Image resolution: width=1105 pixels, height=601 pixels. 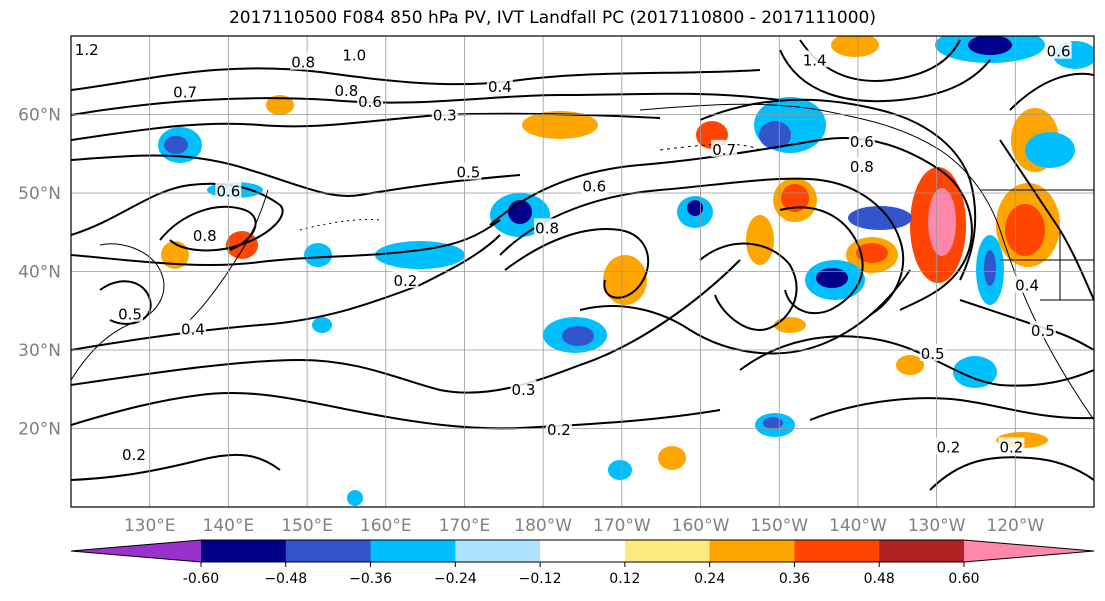 I want to click on latitude-labels: 20°N 30°N 40°N 50°N 60°N, so click(x=39, y=273).